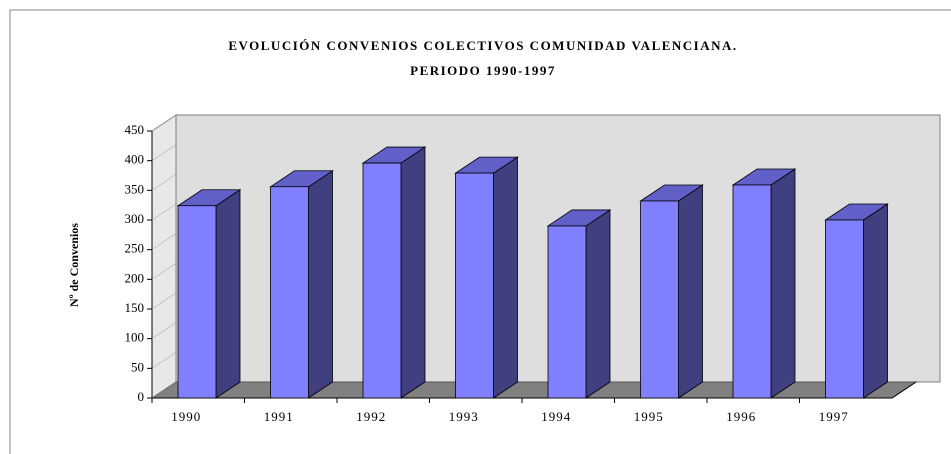  I want to click on y-tick-label: 100, so click(135, 337).